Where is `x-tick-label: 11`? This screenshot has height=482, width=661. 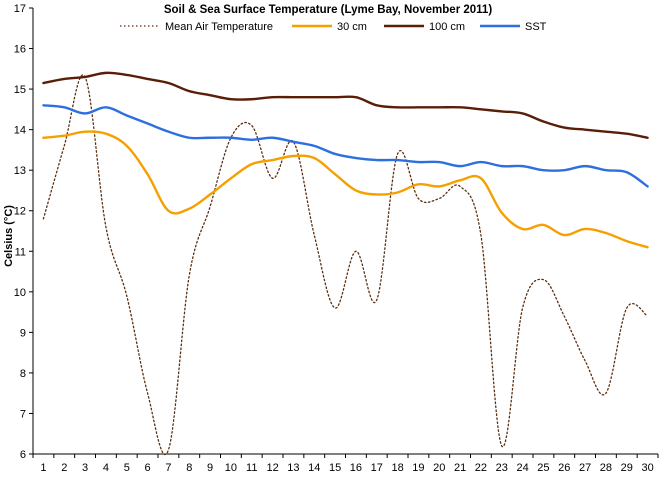 x-tick-label: 11 is located at coordinates (251, 468).